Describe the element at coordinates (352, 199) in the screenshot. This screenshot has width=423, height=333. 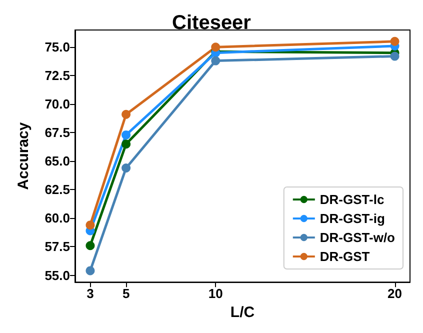
I see `legend-label: DR-GST-lc` at that location.